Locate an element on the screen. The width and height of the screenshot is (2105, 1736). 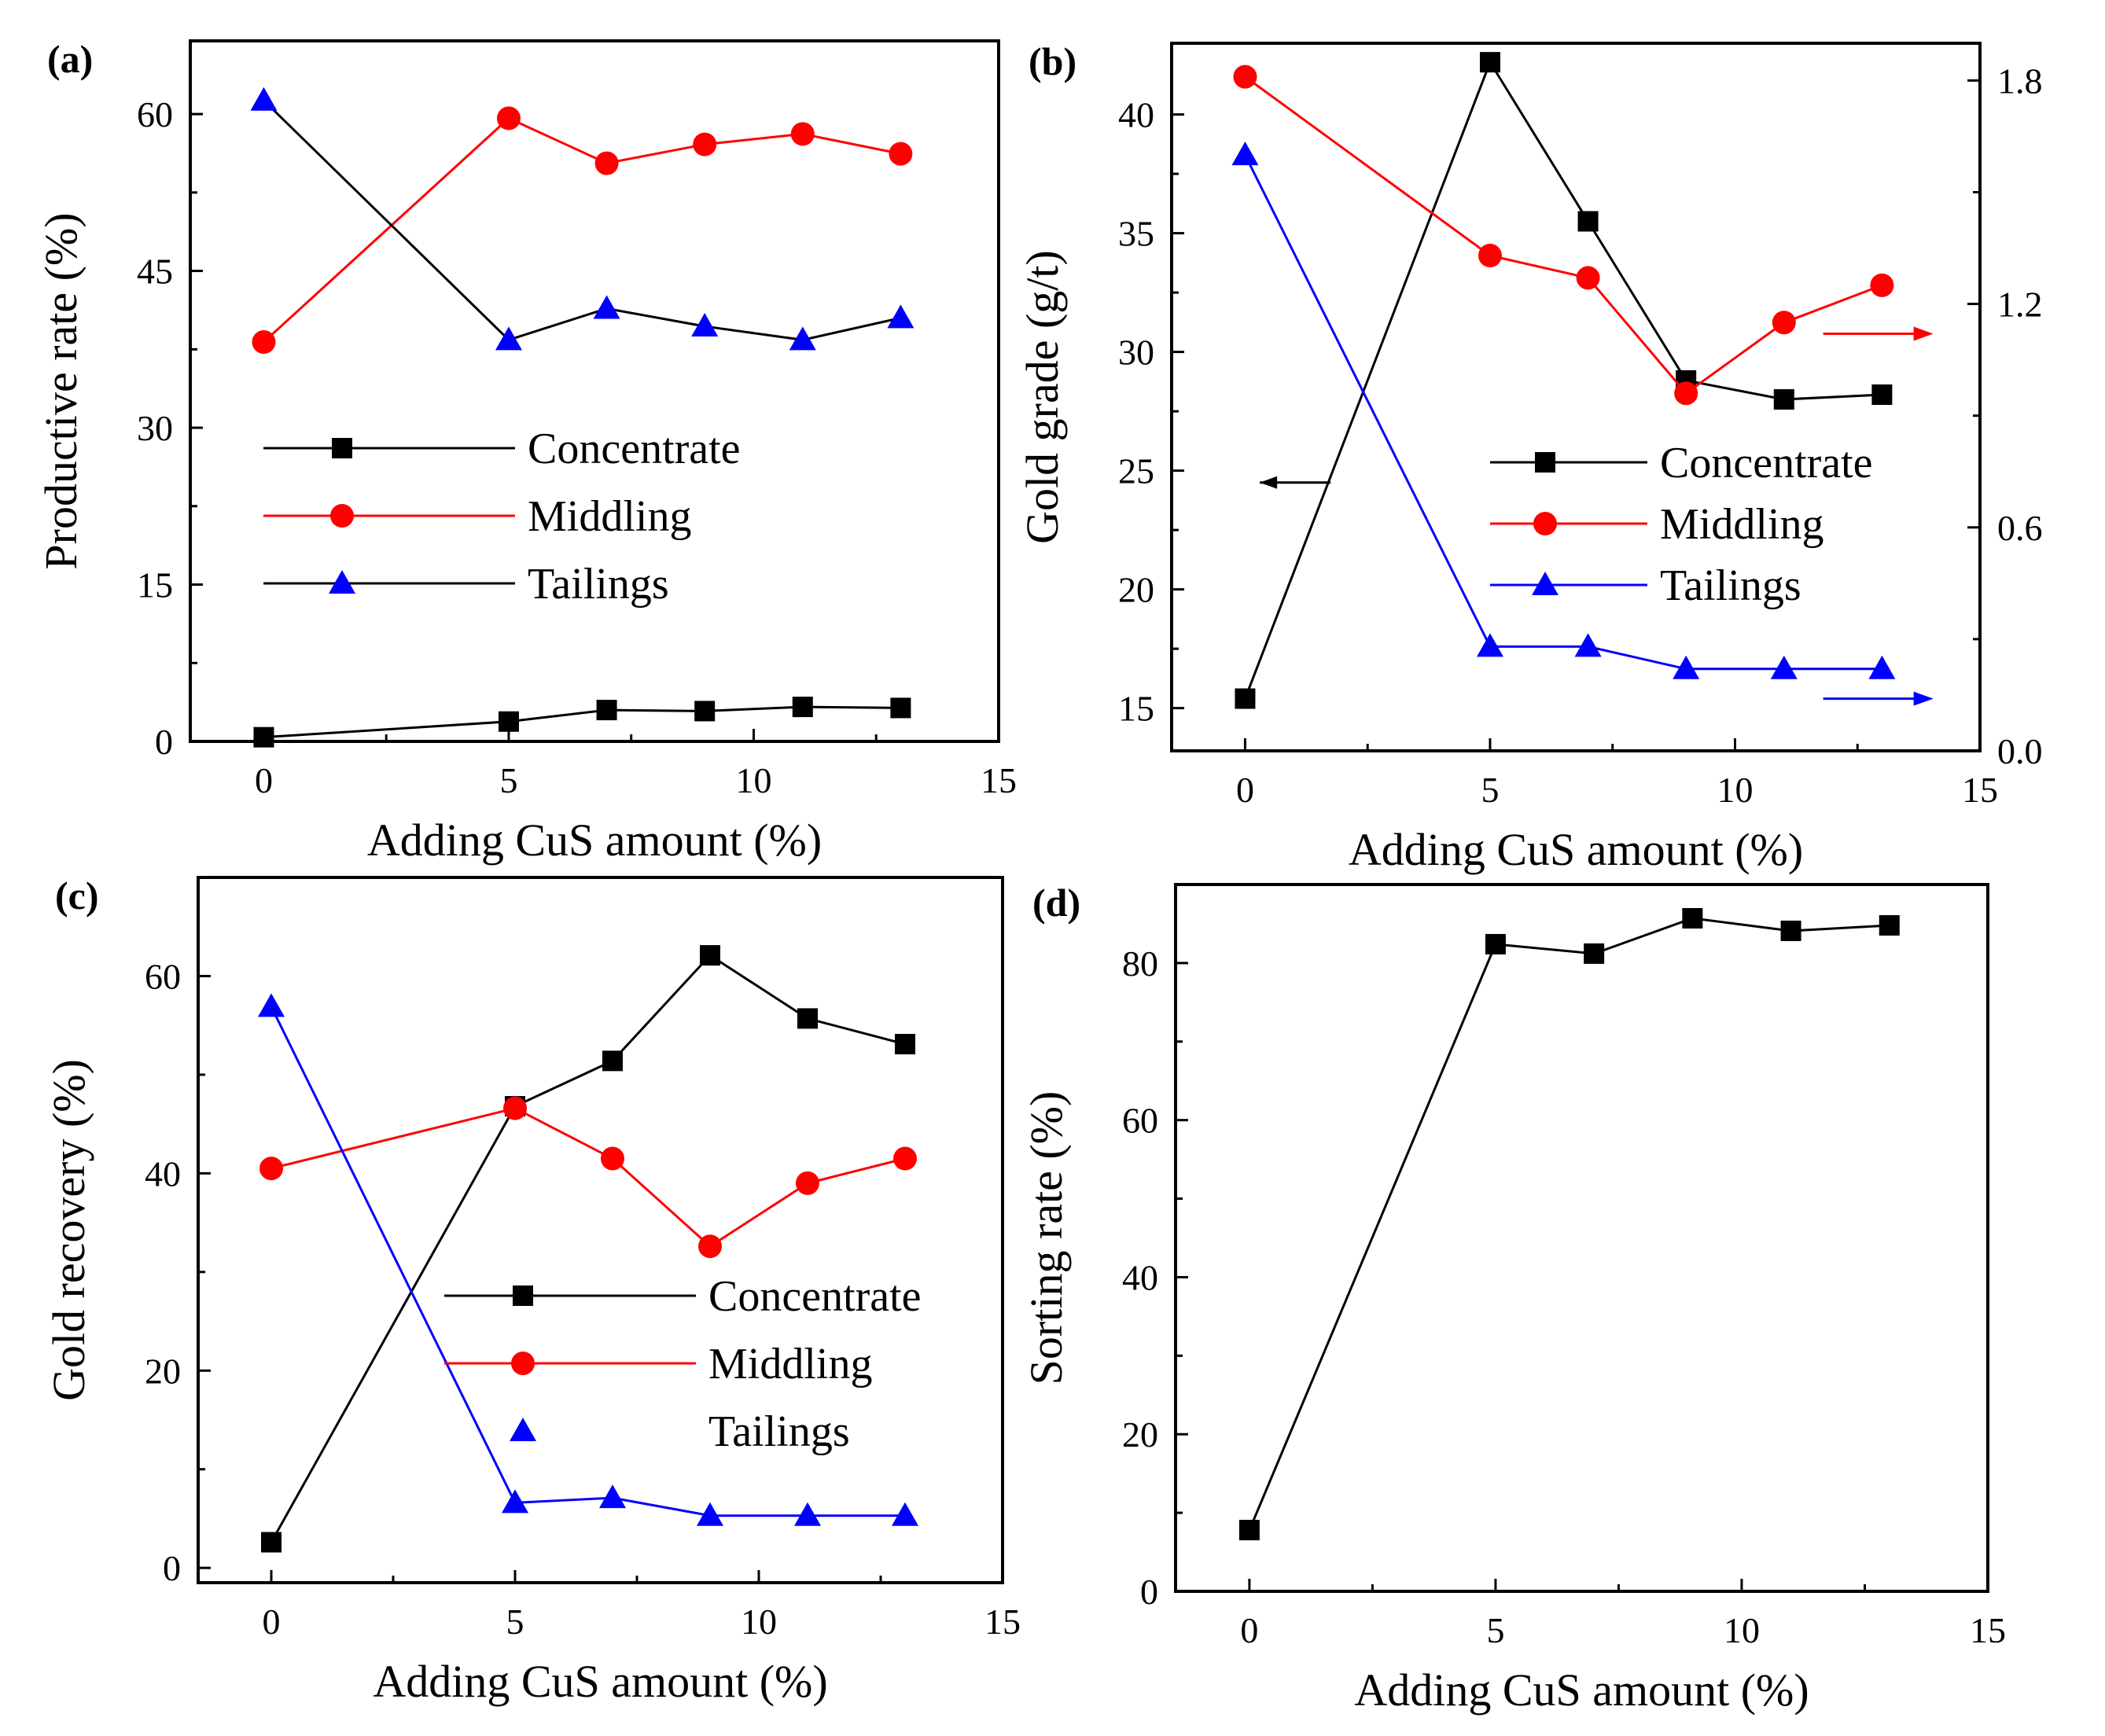
y-tick-label-b: 40 is located at coordinates (1136, 115).